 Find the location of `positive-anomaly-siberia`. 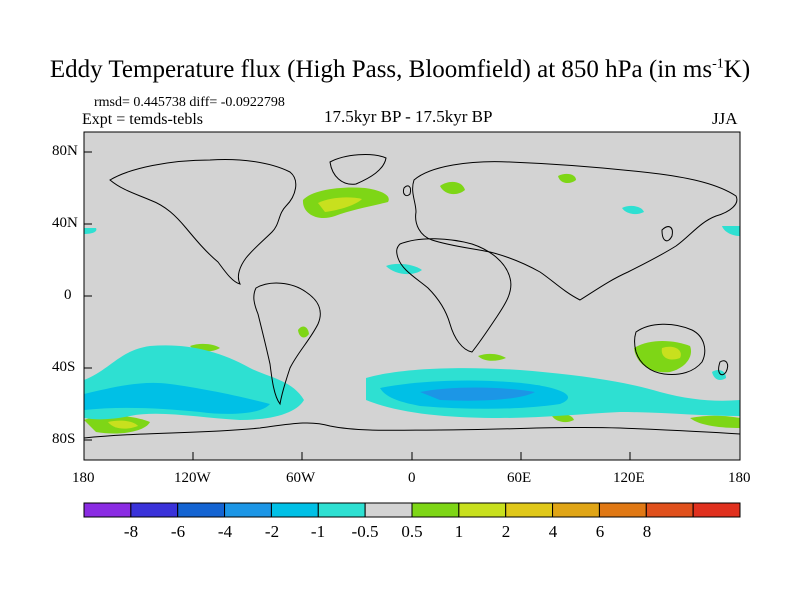

positive-anomaly-siberia is located at coordinates (567, 178).